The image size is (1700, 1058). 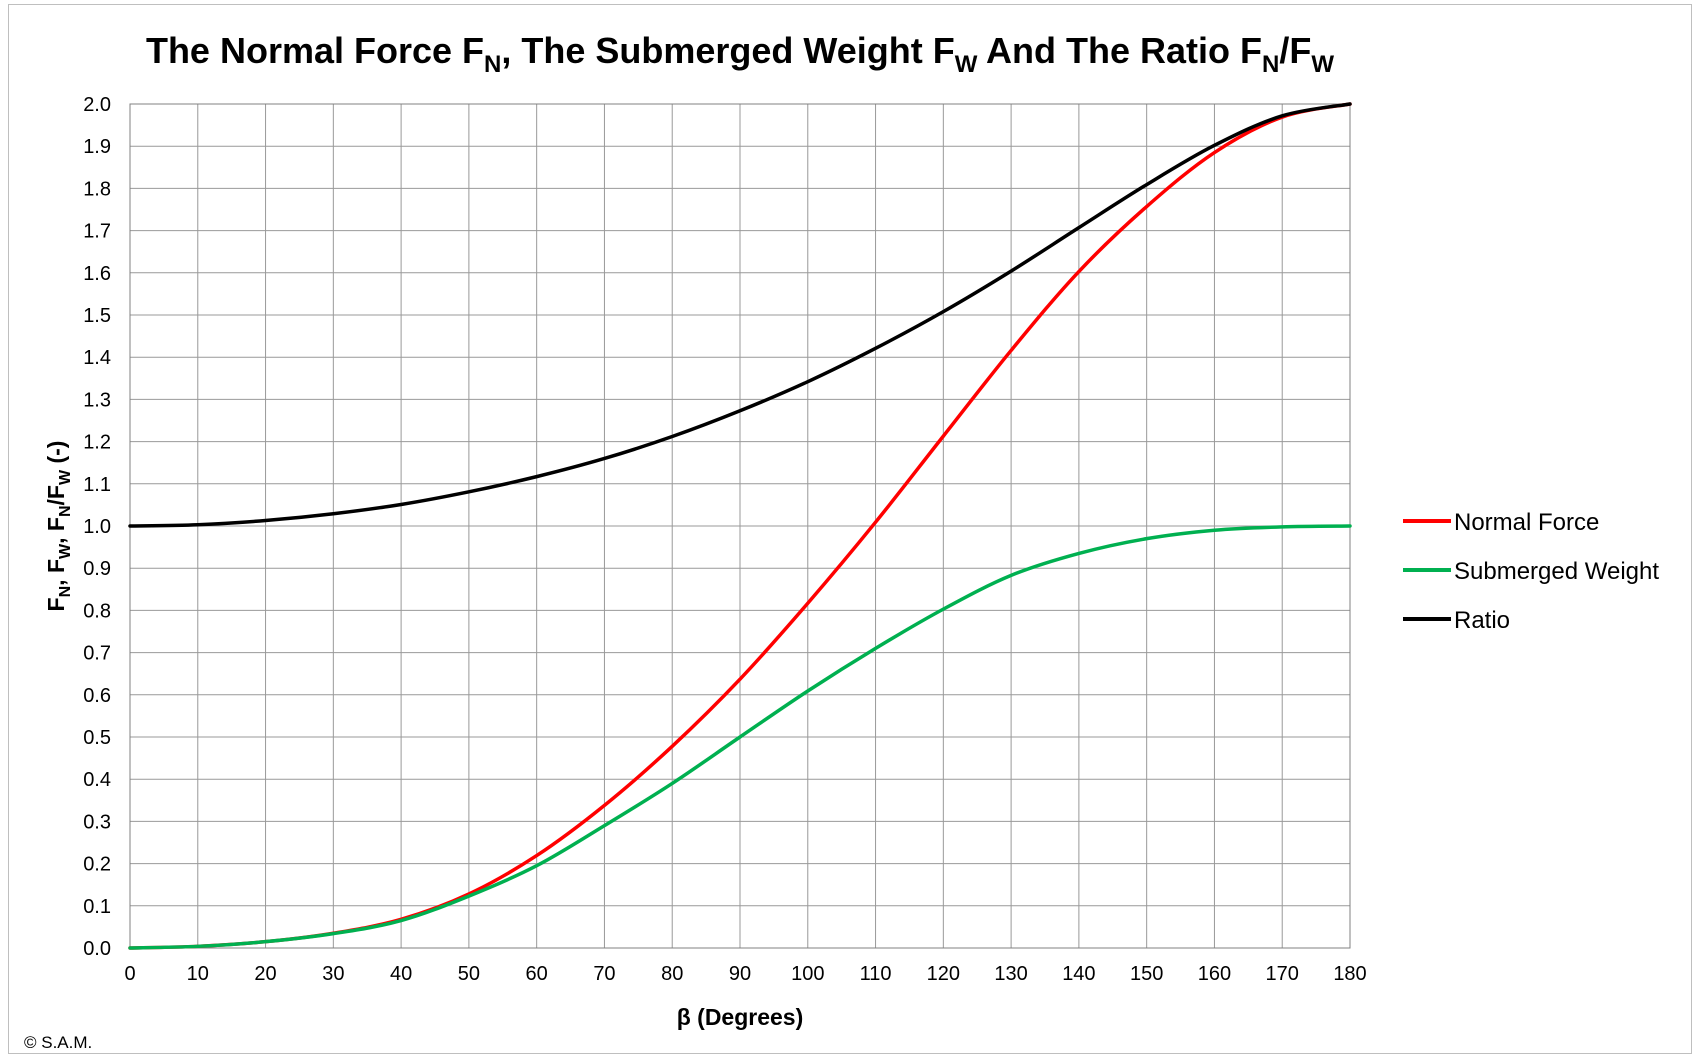 What do you see at coordinates (265, 974) in the screenshot?
I see `x-tick-label: 20` at bounding box center [265, 974].